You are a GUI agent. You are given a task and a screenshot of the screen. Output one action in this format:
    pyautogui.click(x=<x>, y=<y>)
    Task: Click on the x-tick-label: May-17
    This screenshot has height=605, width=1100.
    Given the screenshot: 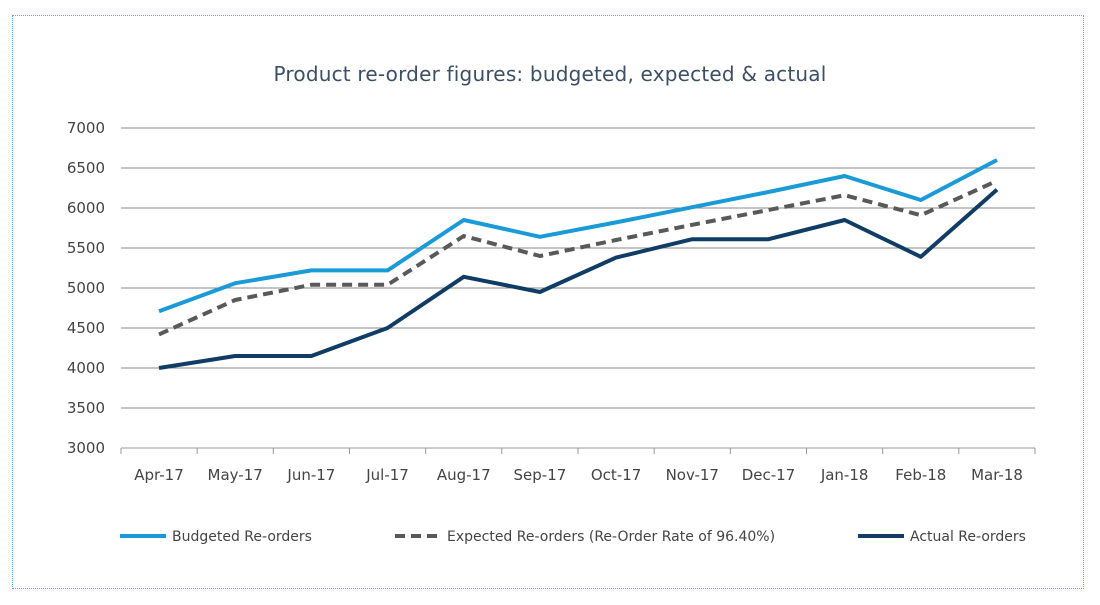 What is the action you would take?
    pyautogui.click(x=235, y=475)
    